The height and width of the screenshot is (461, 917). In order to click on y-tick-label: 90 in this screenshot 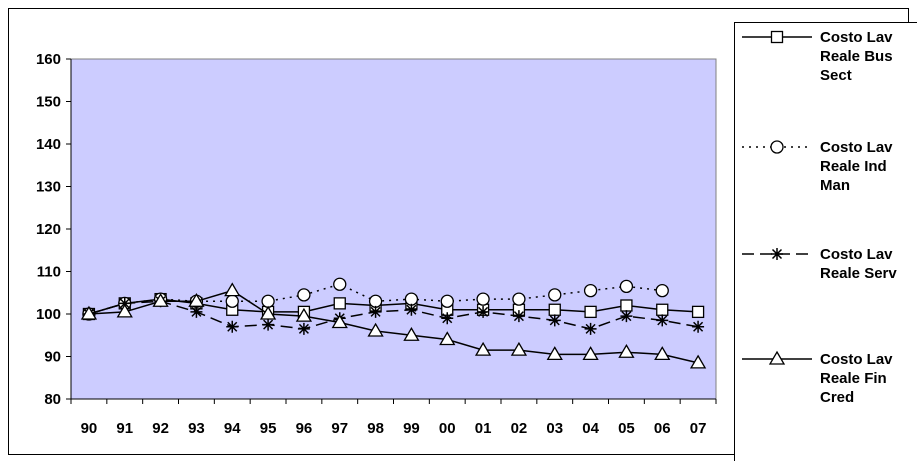, I will do `click(52, 357)`.